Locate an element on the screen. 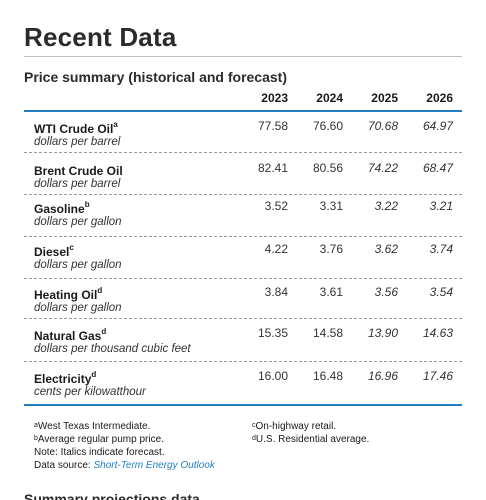 This screenshot has width=486, height=500. header-divider is located at coordinates (243, 111).